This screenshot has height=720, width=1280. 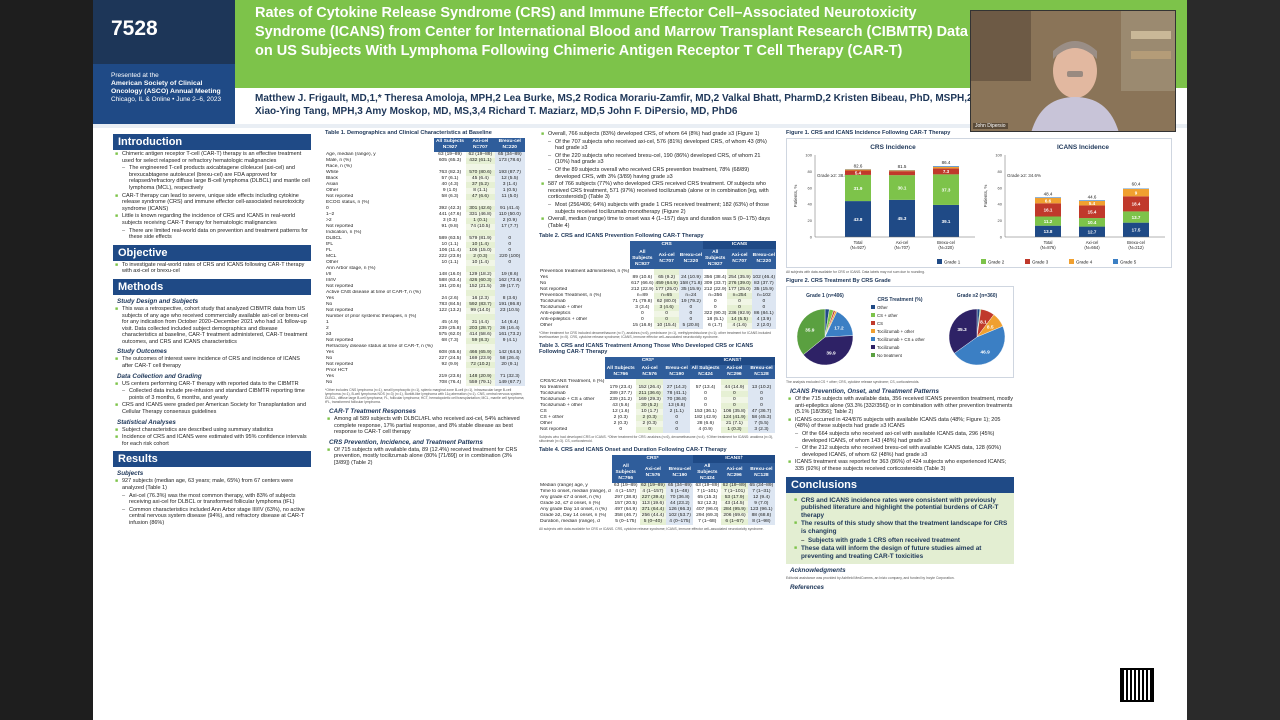 I want to click on table-cell: 1 (0.3), so click(x=734, y=430).